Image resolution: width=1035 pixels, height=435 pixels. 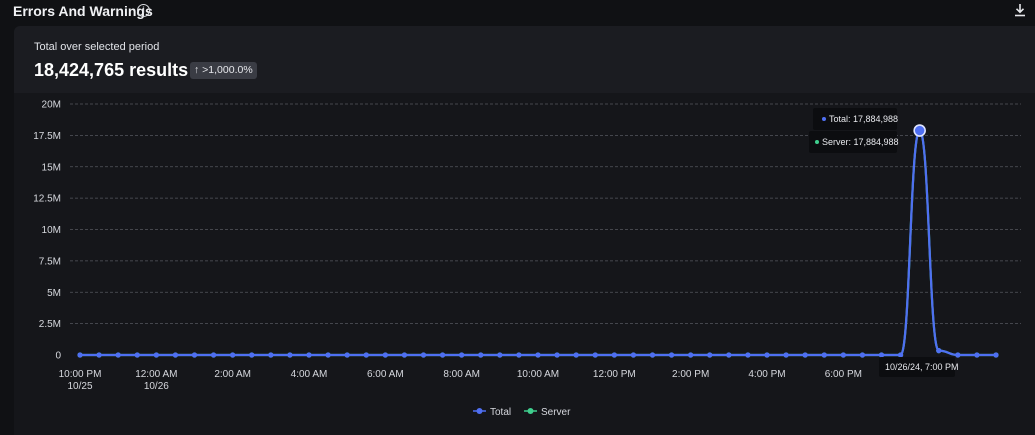 I want to click on y-axis-ticks: 0 2.5M 5M 7.5M 10M 12.5M 15M 17.5M 20M, so click(x=47, y=231).